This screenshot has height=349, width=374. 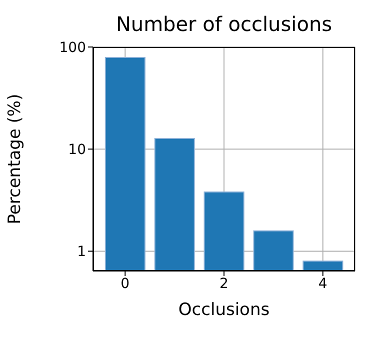 I want to click on y-tick-label: 100, so click(x=72, y=48).